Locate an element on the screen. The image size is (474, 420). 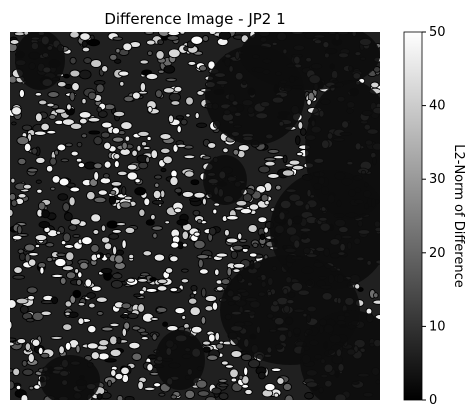
colorbar-tick-label: 0 is located at coordinates (433, 400).